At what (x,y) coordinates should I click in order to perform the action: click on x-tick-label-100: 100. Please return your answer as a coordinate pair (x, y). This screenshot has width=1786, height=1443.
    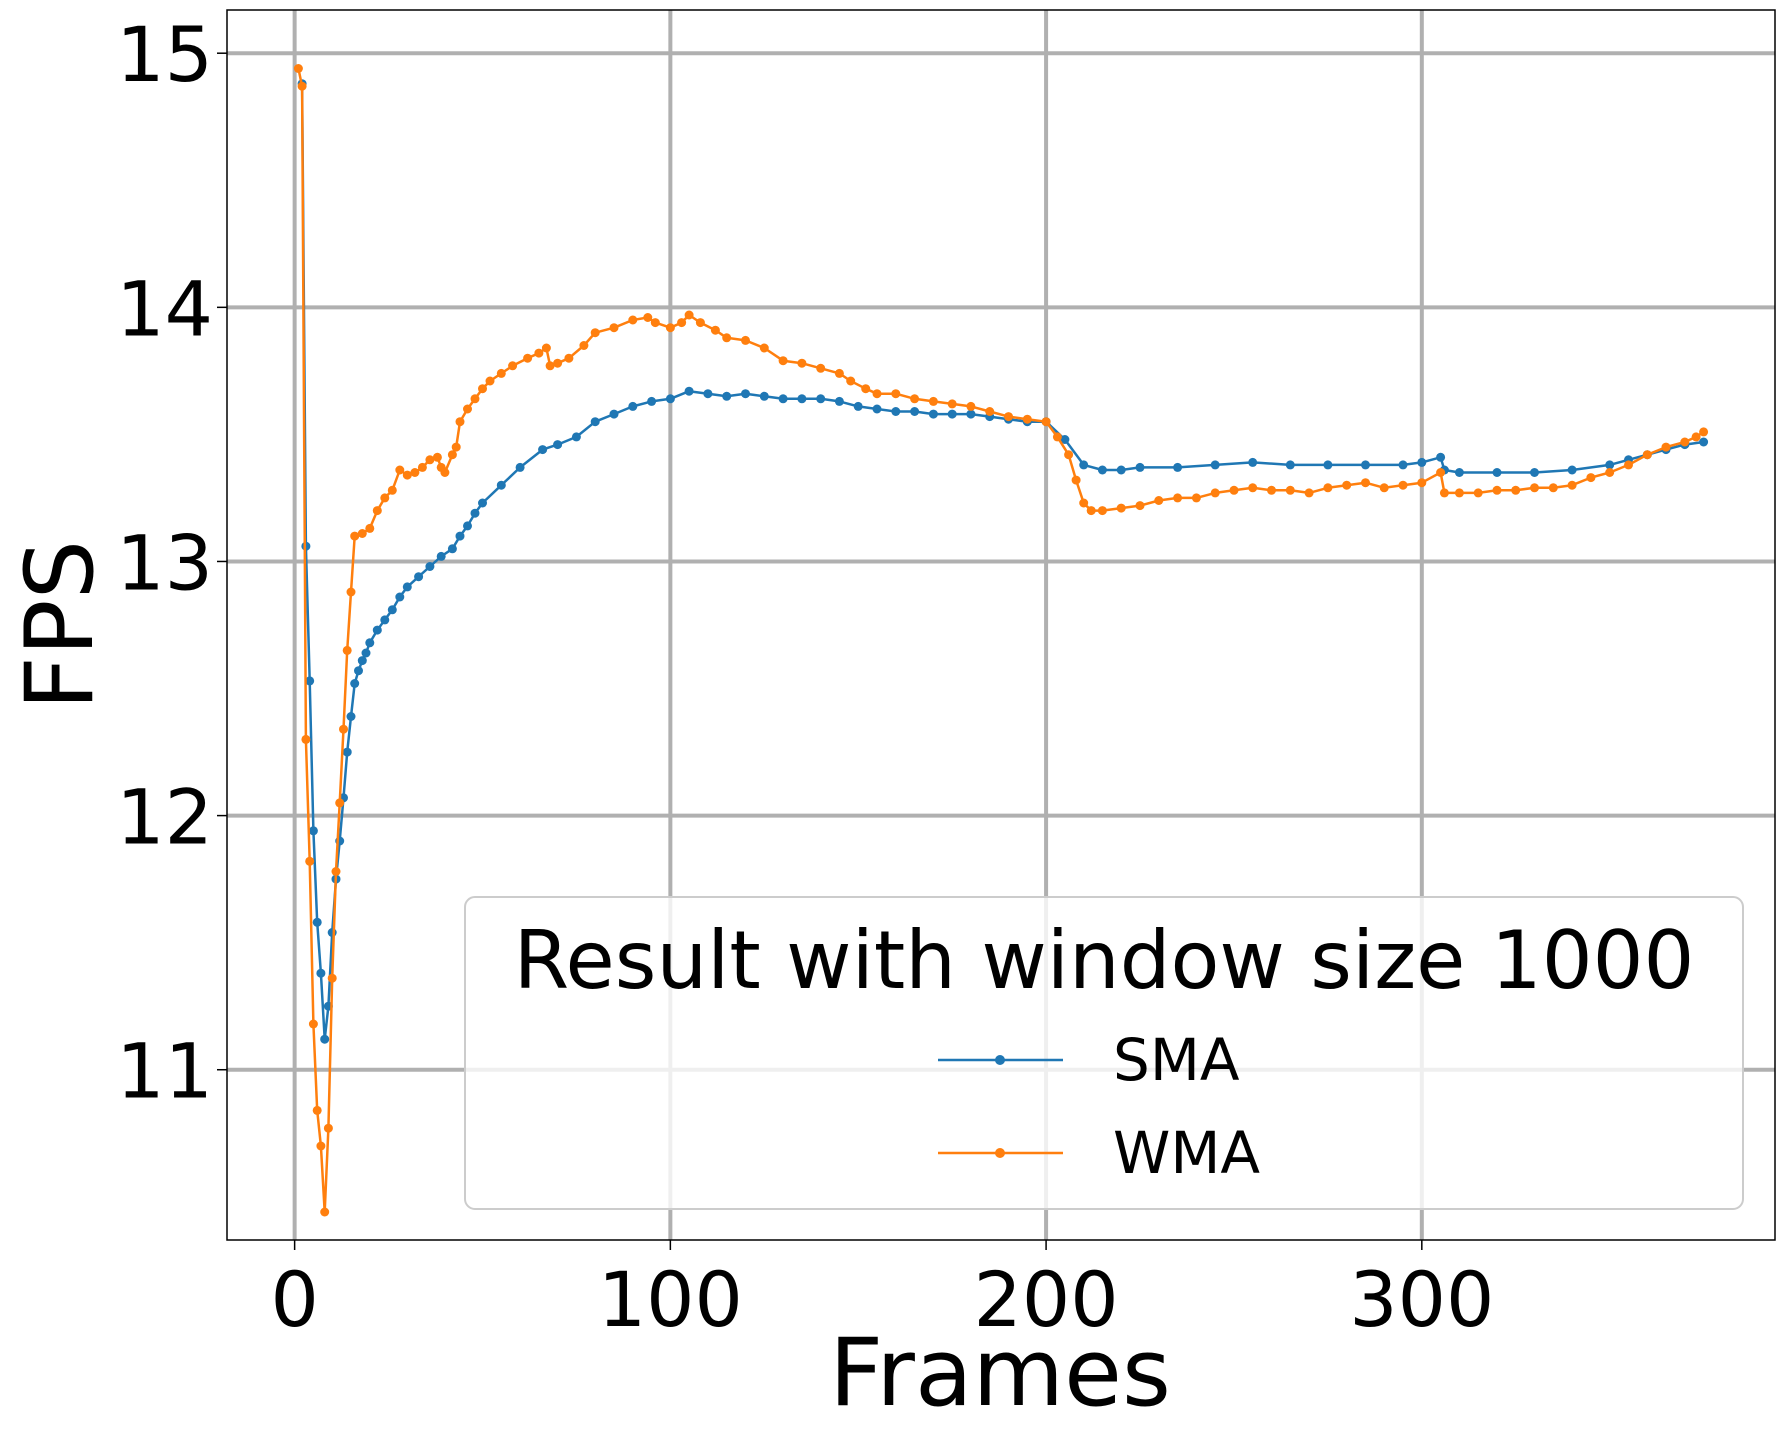
    Looking at the image, I should click on (670, 1299).